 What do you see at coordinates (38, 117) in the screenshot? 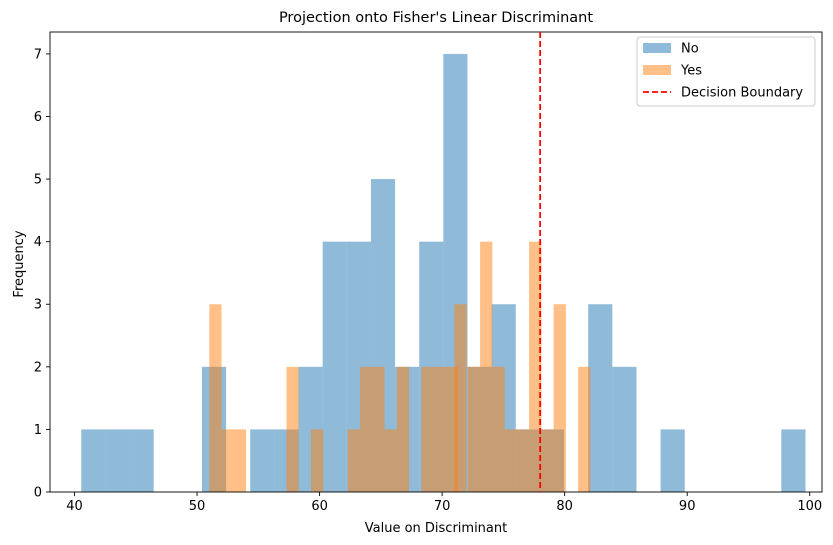
I see `y-tick-label: 6` at bounding box center [38, 117].